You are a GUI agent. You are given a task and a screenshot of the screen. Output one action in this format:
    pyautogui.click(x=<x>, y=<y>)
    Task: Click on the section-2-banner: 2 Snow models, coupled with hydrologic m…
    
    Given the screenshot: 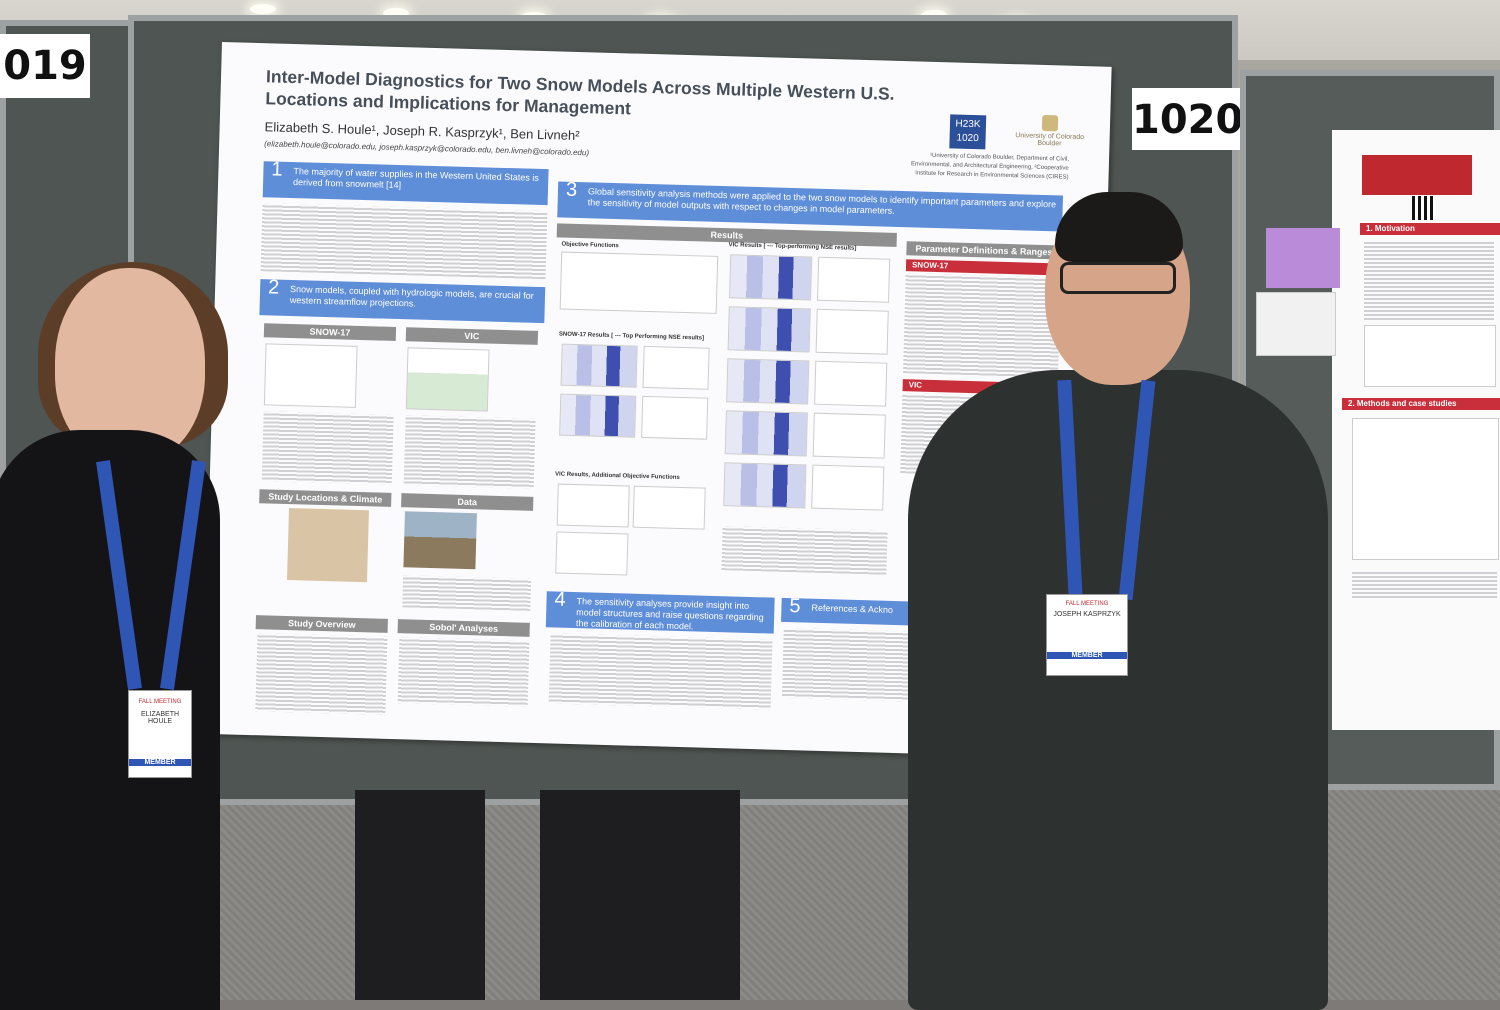 What is the action you would take?
    pyautogui.click(x=402, y=300)
    